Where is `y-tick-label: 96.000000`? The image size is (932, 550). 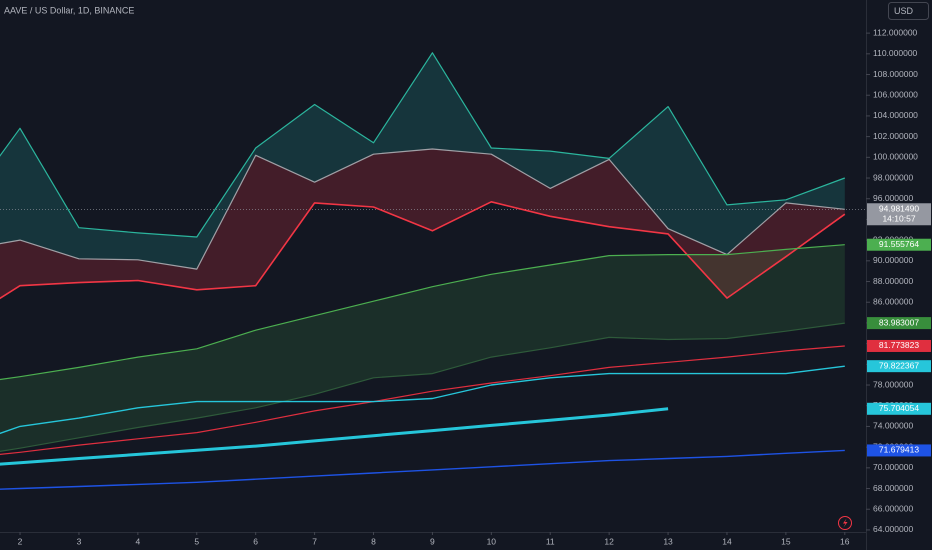 y-tick-label: 96.000000 is located at coordinates (893, 198).